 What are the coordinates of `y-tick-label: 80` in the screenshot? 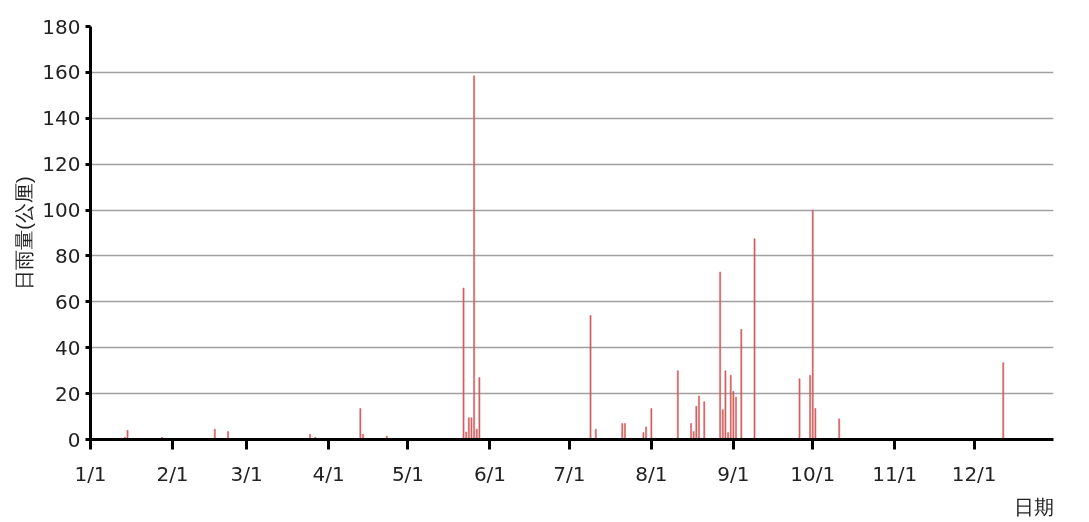 It's located at (68, 255).